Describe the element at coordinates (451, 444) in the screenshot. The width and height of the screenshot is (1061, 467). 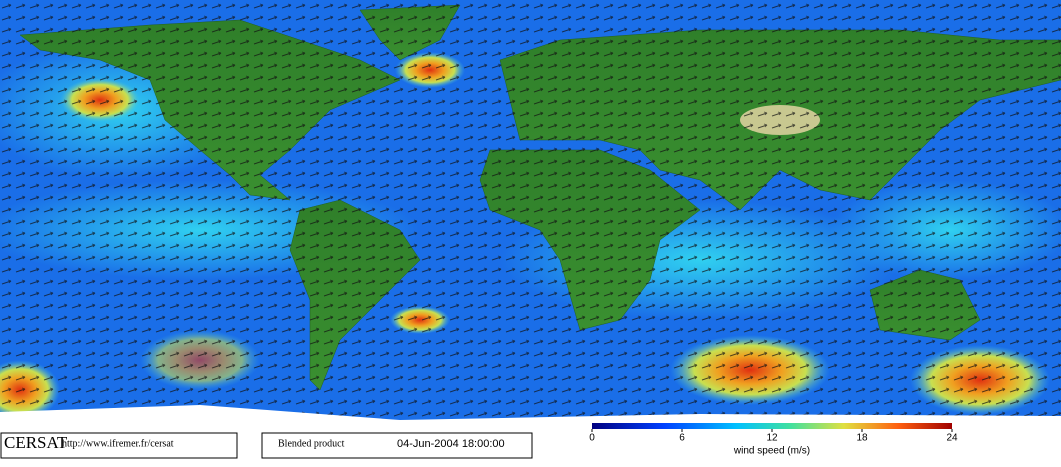
I see `date: 04-Jun-2004 18:00:00` at that location.